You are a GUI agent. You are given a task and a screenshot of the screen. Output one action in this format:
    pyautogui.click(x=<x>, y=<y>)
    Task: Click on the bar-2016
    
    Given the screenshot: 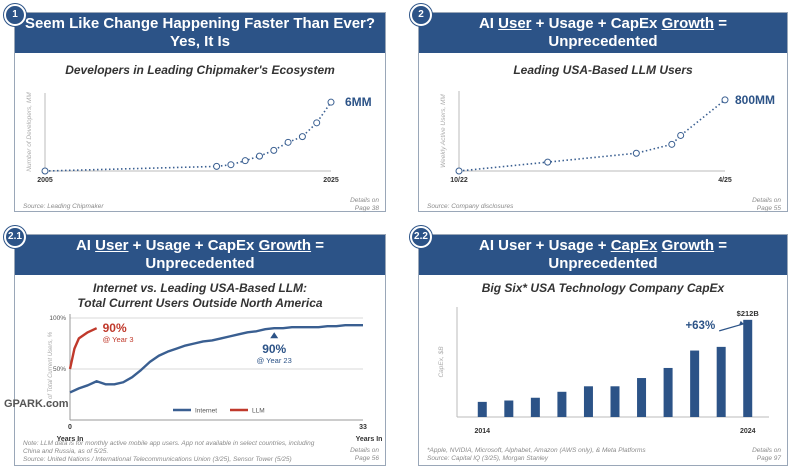 What is the action you would take?
    pyautogui.click(x=535, y=407)
    